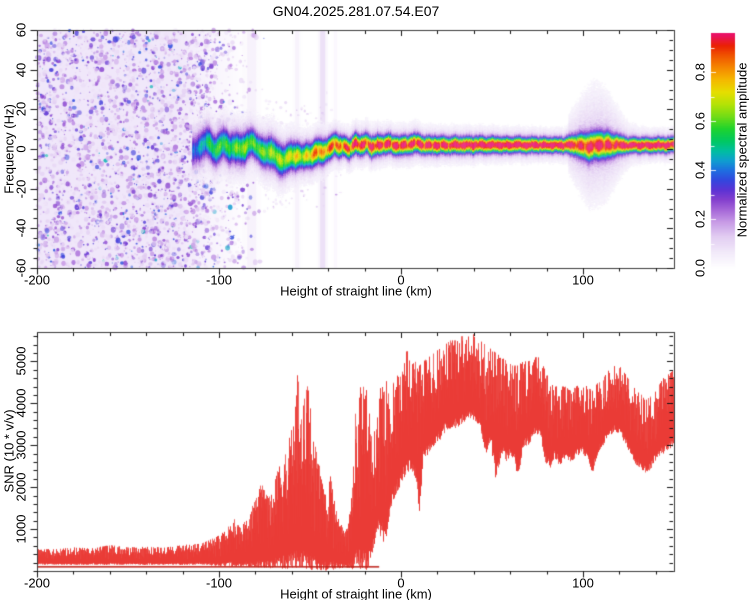 This screenshot has height=600, width=750. What do you see at coordinates (21, 189) in the screenshot?
I see `top-y-tick-label: -20` at bounding box center [21, 189].